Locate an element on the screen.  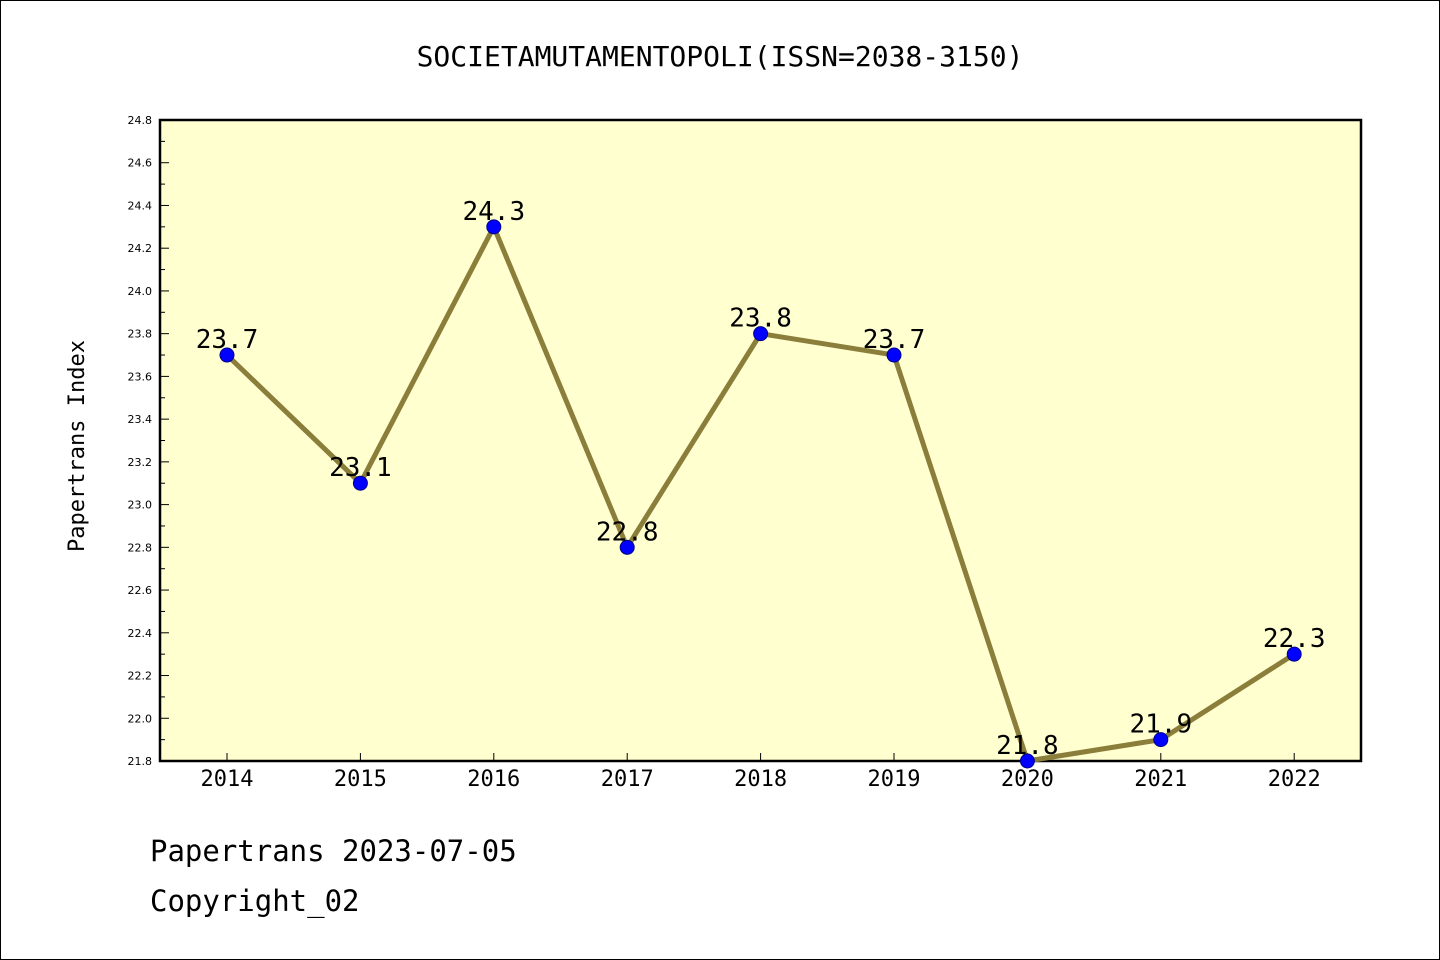
data-label: 23.8 is located at coordinates (760, 319).